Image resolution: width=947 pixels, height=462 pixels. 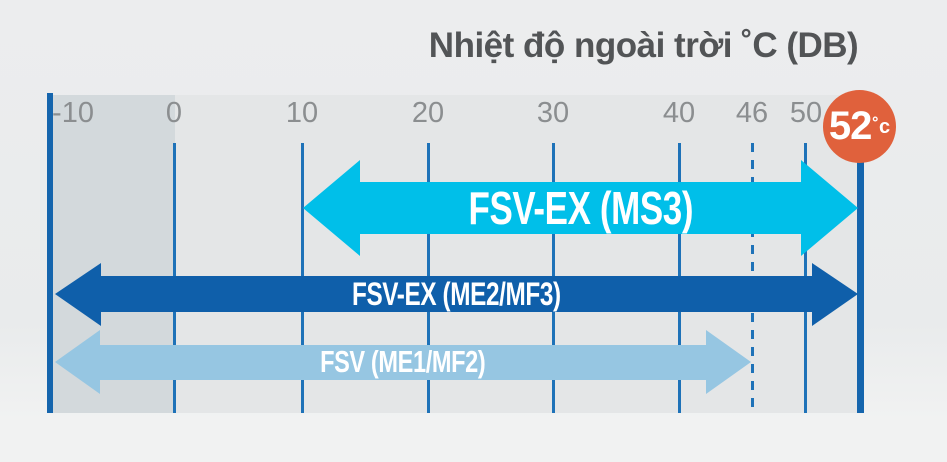 I want to click on max-temp-badge: 52 ˚c, so click(x=859, y=126).